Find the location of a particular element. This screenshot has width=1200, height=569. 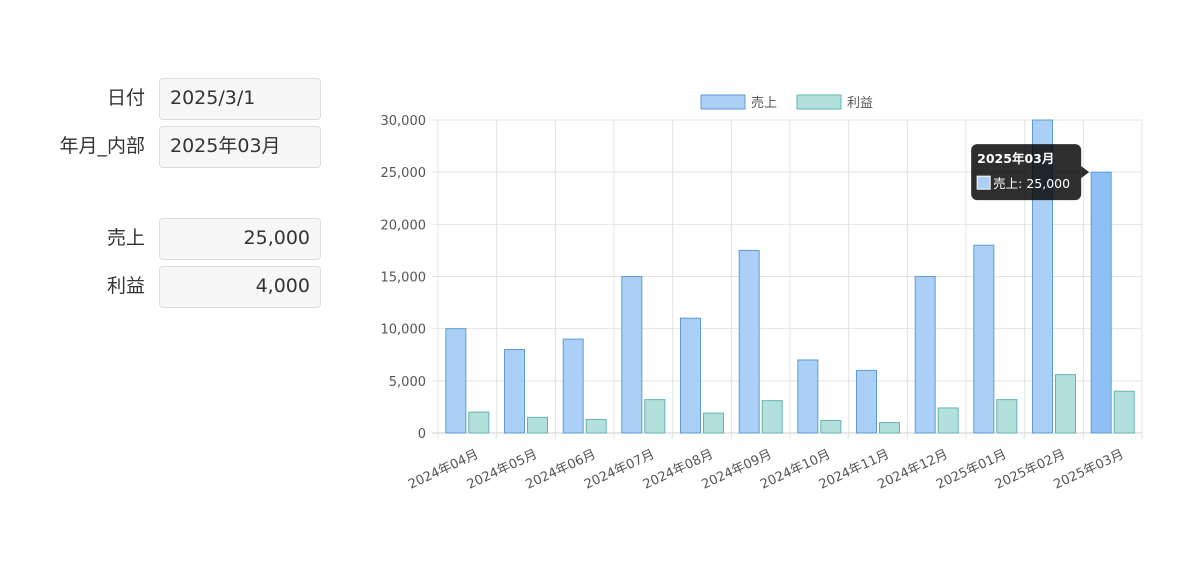

y-tick-label: 5,000 is located at coordinates (407, 382).